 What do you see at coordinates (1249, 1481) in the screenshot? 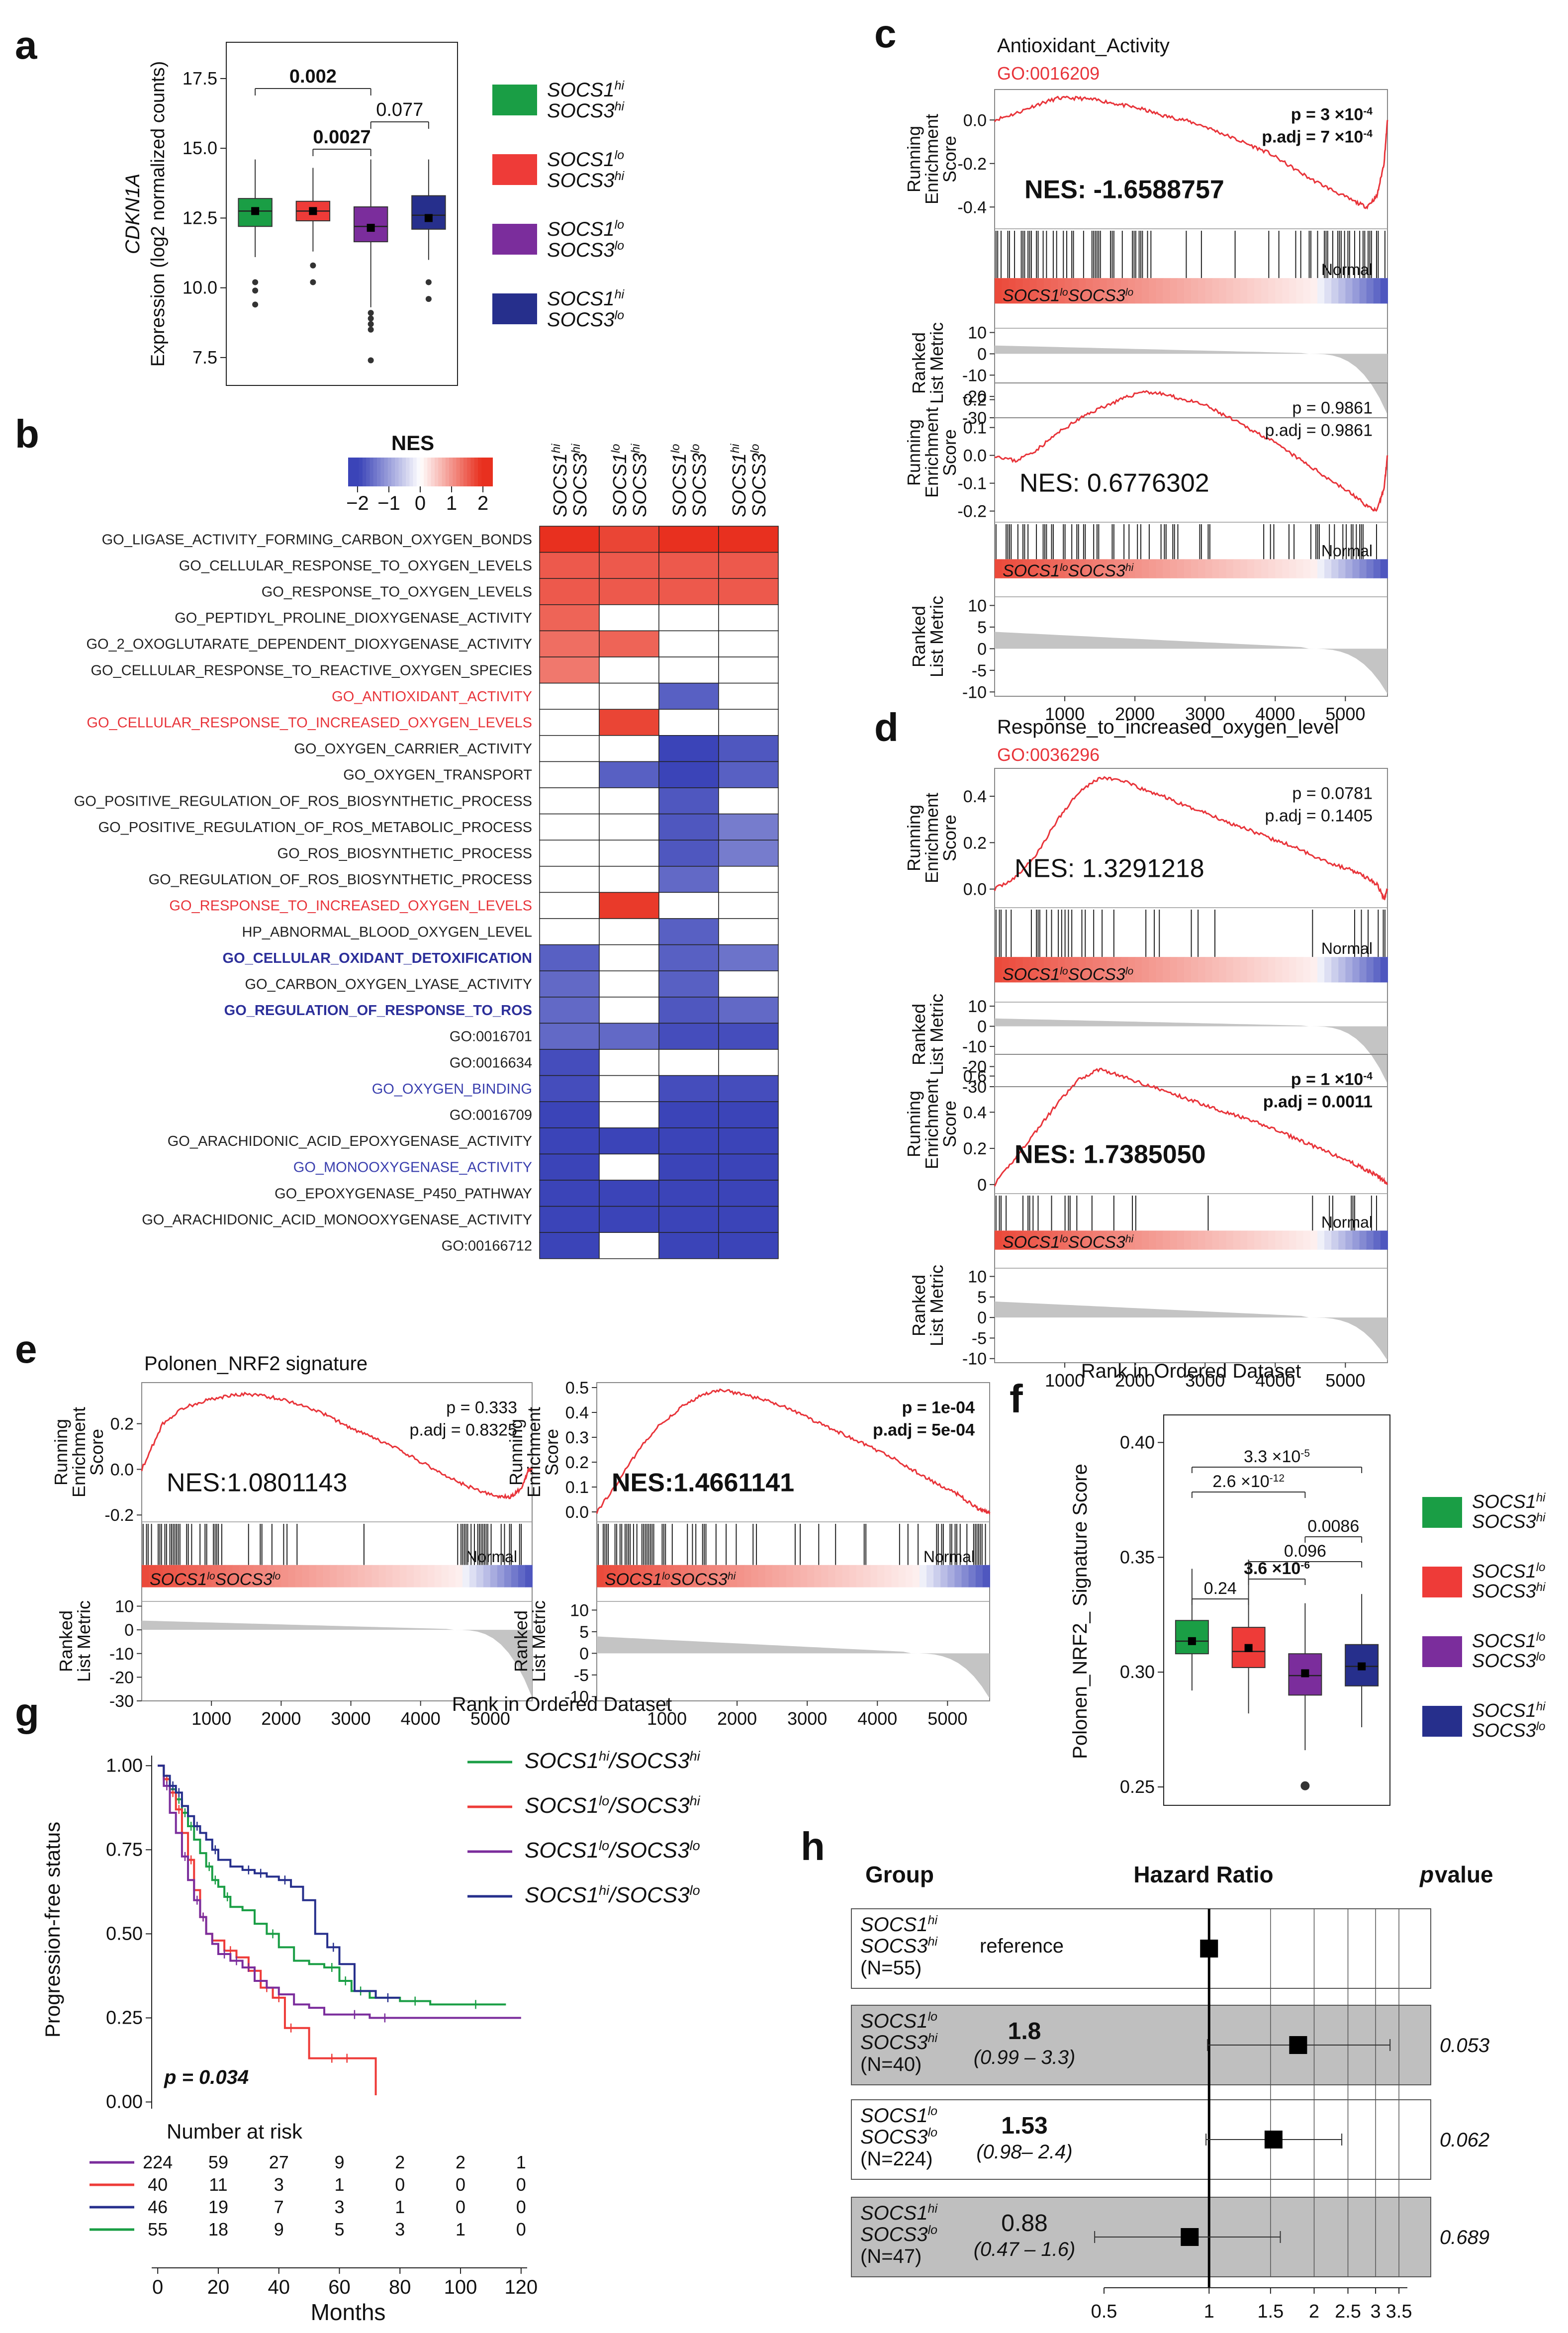
I see `pvalue-label: 2.6 ×10⁻¹²` at bounding box center [1249, 1481].